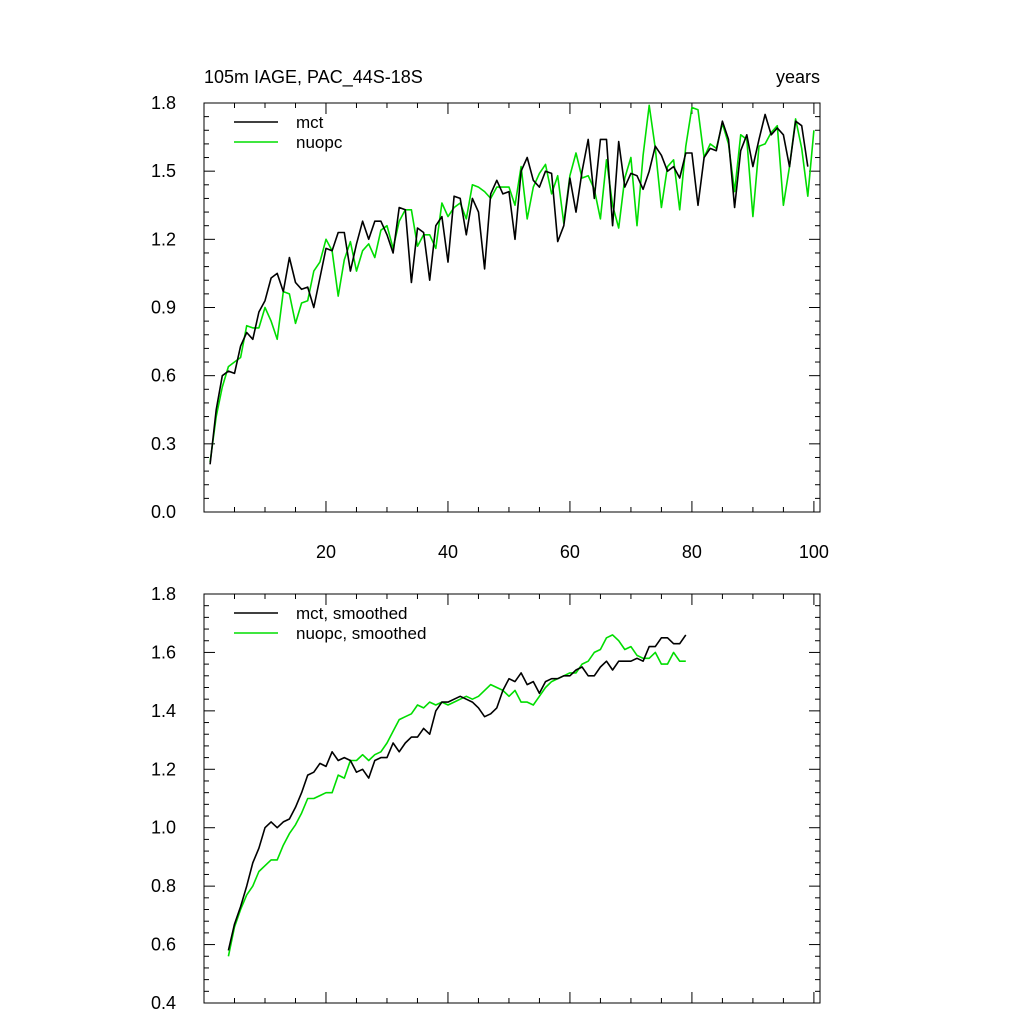 The width and height of the screenshot is (1024, 1024). What do you see at coordinates (361, 633) in the screenshot?
I see `legend-label-1: nuopc, smoothed` at bounding box center [361, 633].